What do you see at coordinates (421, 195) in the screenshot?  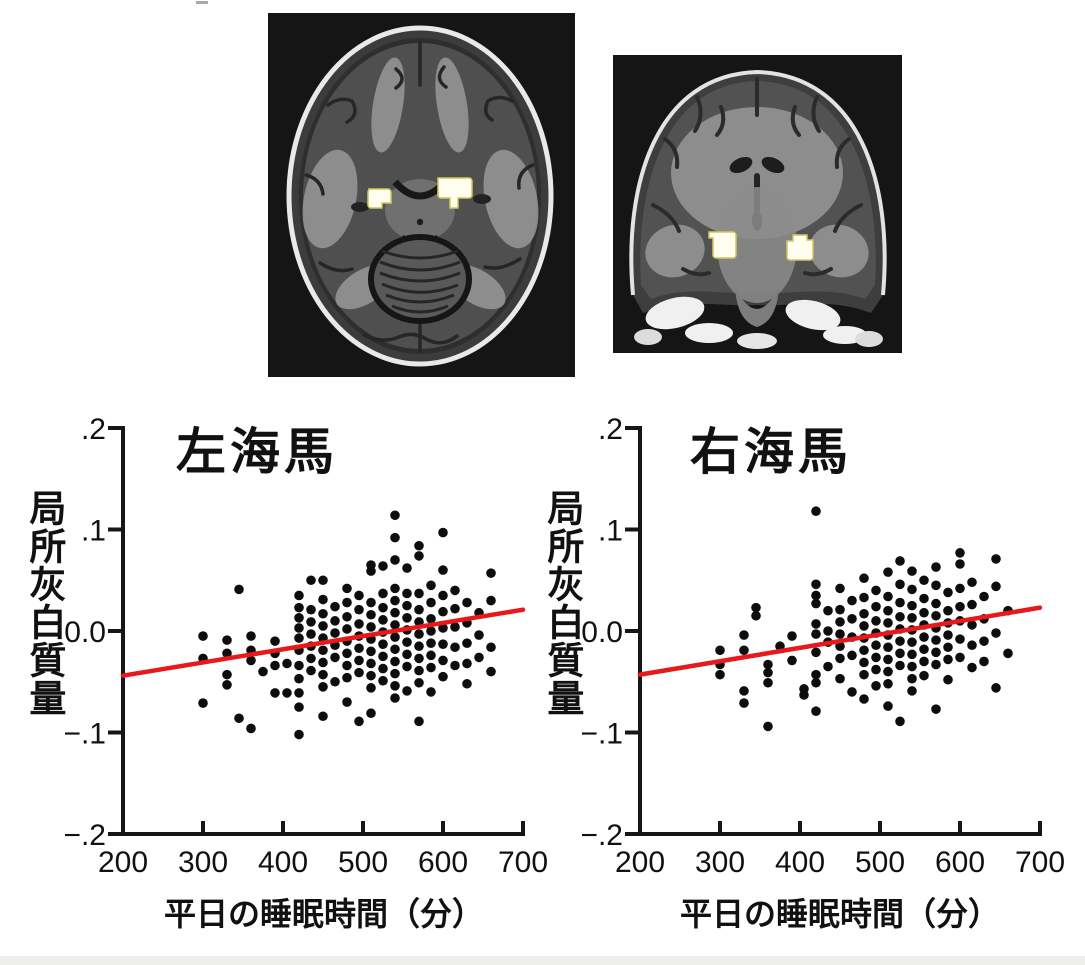 I see `axial-brain-mri` at bounding box center [421, 195].